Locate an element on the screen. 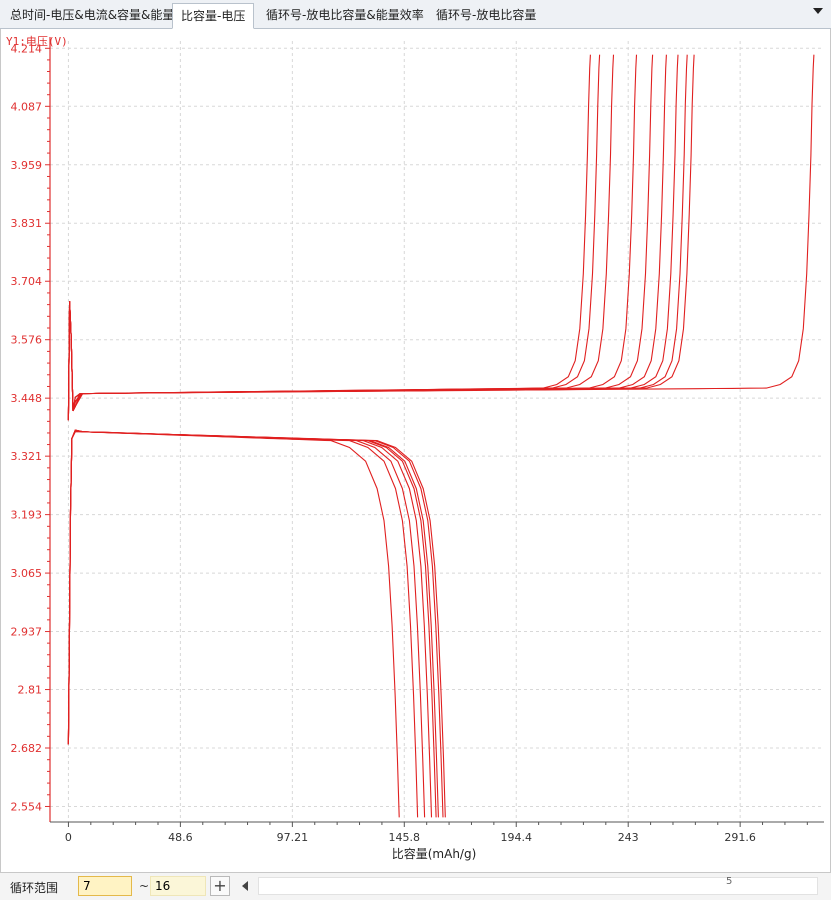 The width and height of the screenshot is (831, 900). x-tick-label: 291.6 is located at coordinates (740, 837).